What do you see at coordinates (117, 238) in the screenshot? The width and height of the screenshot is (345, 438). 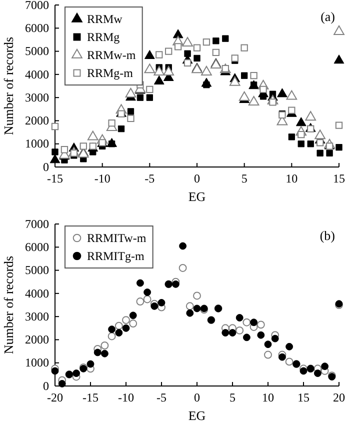 I see `legend-label: RRMITw-m` at bounding box center [117, 238].